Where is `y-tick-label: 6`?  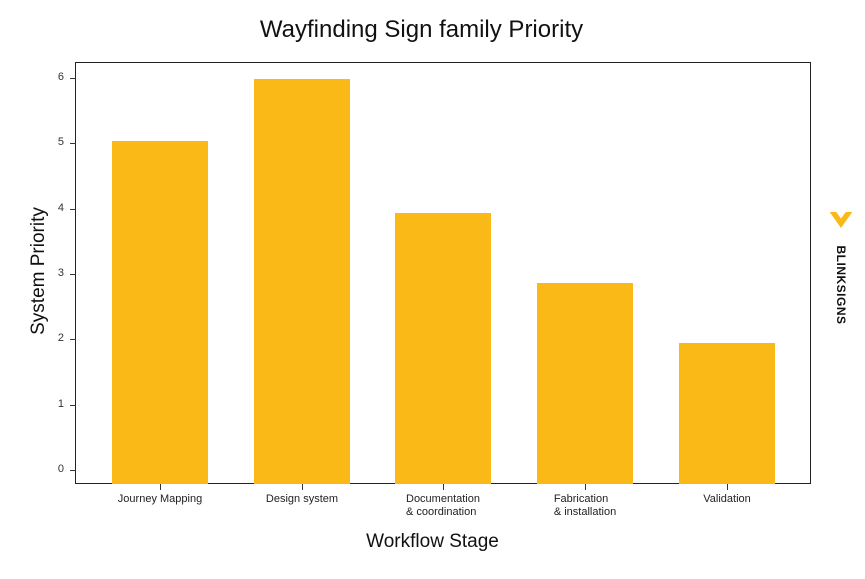 y-tick-label: 6 is located at coordinates (60, 77).